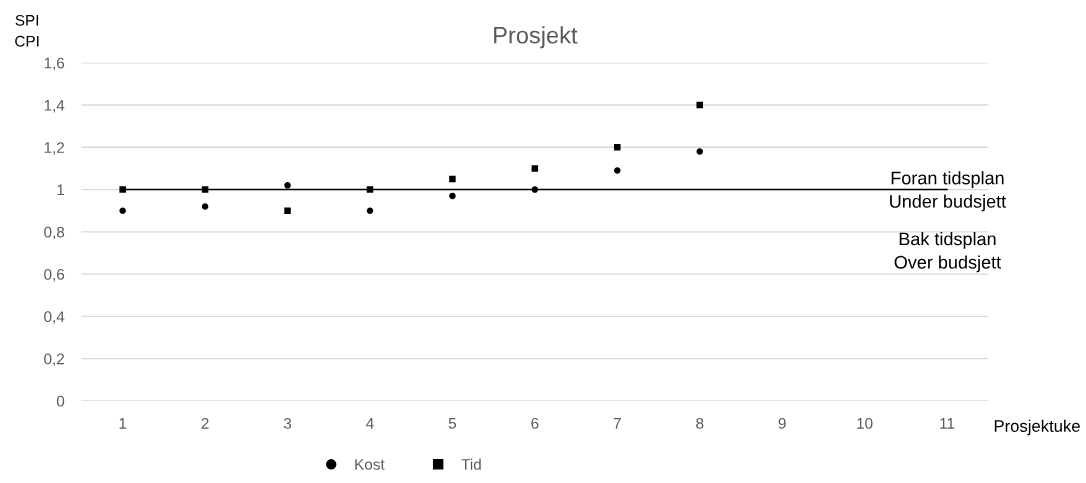 The height and width of the screenshot is (483, 1086). What do you see at coordinates (54, 64) in the screenshot?
I see `y-tick-label: 1,6` at bounding box center [54, 64].